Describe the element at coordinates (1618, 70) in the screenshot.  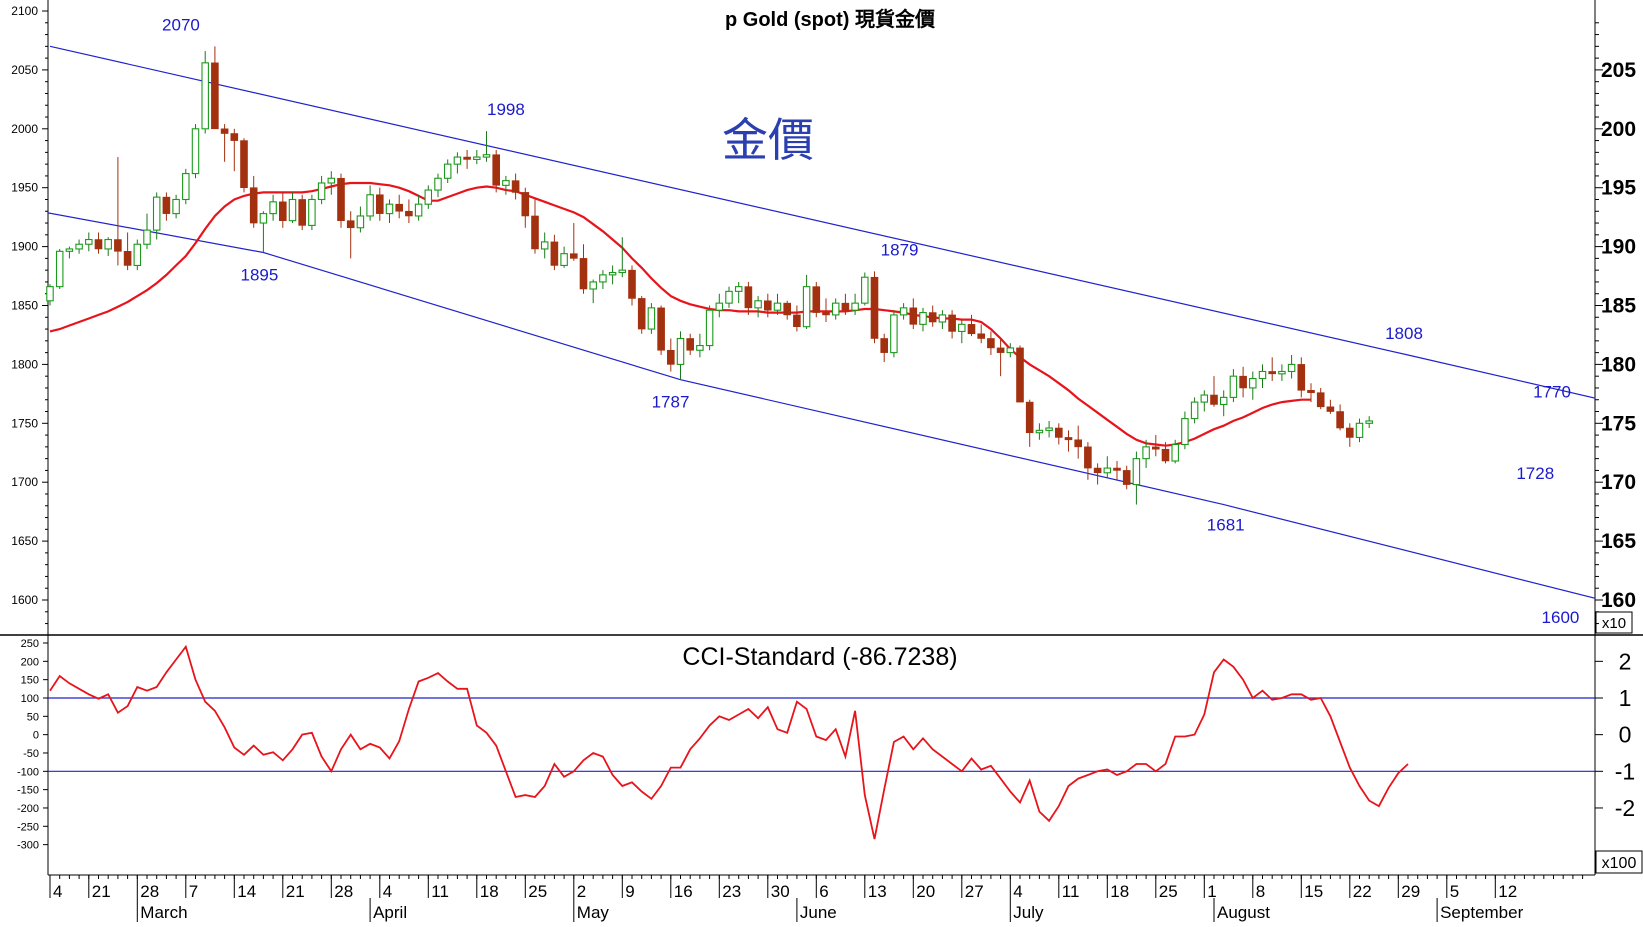
I see `price-right-tick-label: 205` at that location.